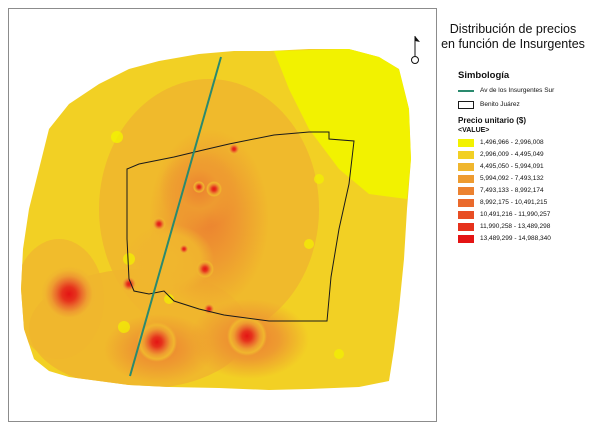  Describe the element at coordinates (515, 214) in the screenshot. I see `class-label: 10,491,216 - 11,990,257` at that location.